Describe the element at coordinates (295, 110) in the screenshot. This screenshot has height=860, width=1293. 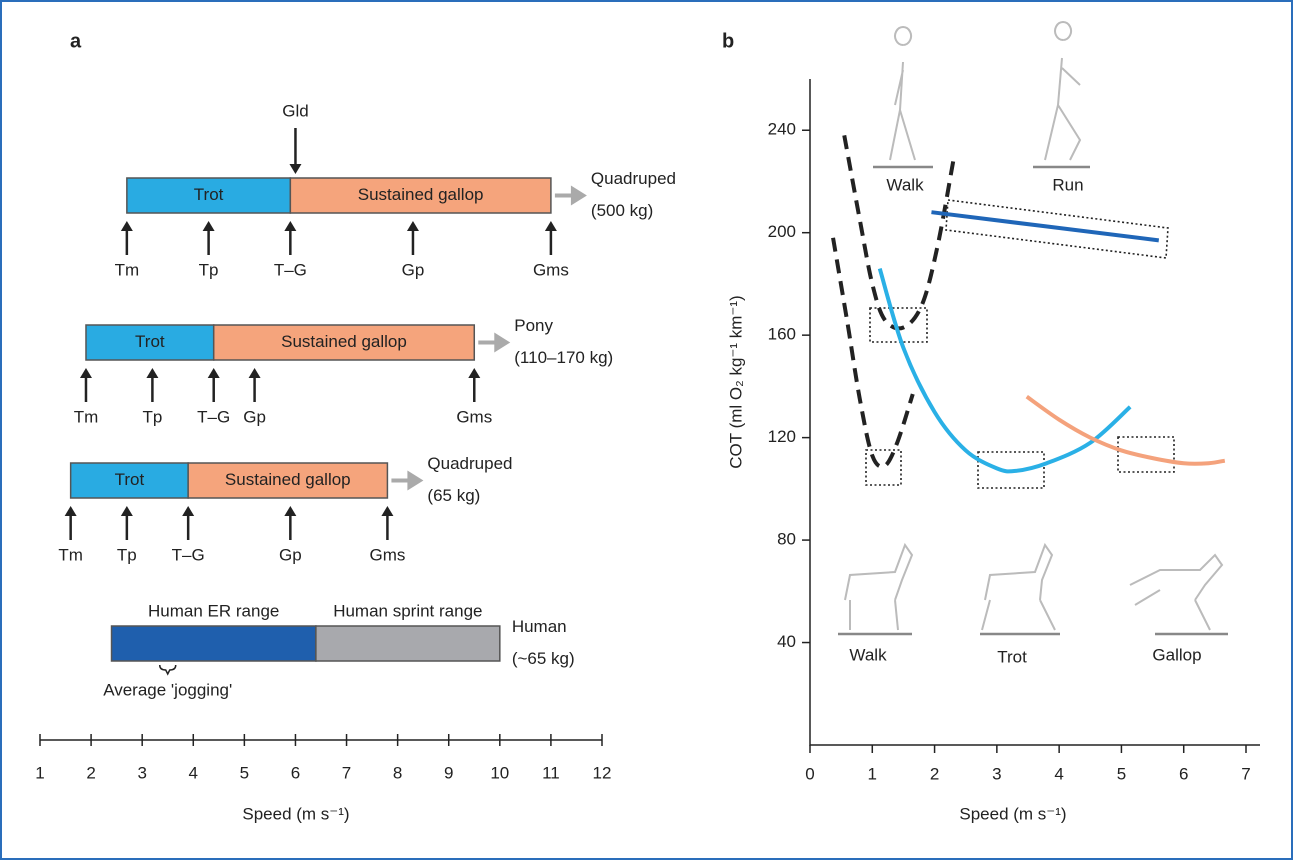
I see `annotation: Gld` at that location.